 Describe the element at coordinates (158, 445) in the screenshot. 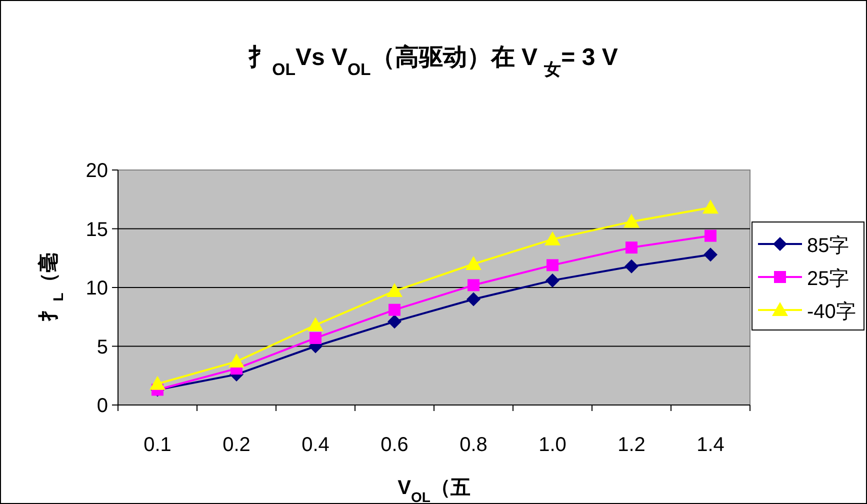

I see `x-tick-label: 0.1` at that location.